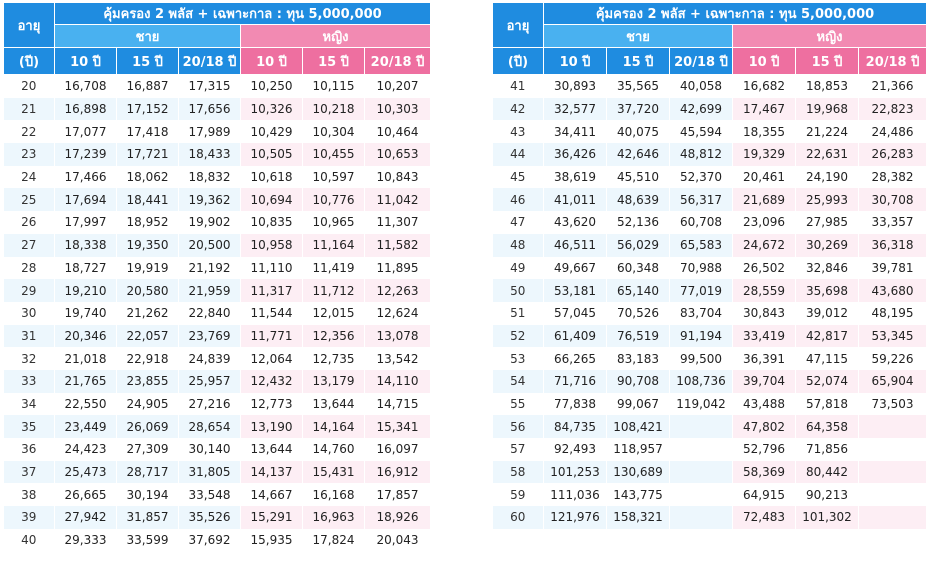  I want to click on table-row: 36 24,423 27,309 30,140 13,644 14,760 16,097, so click(217, 449).